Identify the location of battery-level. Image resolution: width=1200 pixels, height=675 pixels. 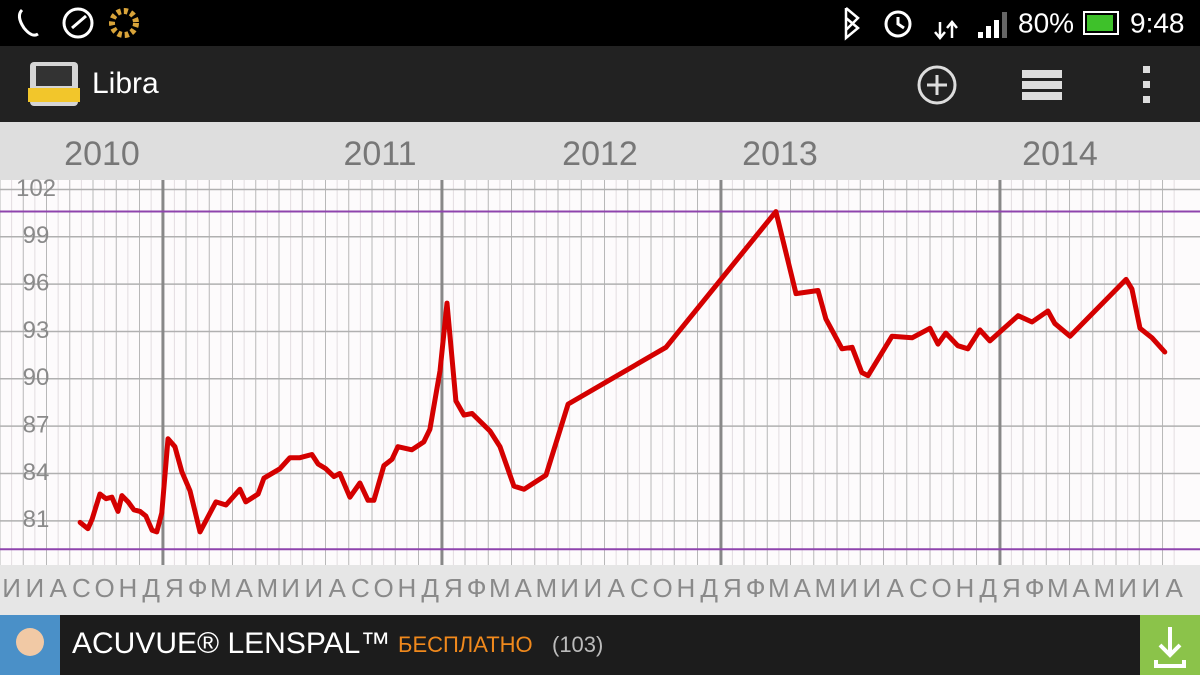
(1100, 23).